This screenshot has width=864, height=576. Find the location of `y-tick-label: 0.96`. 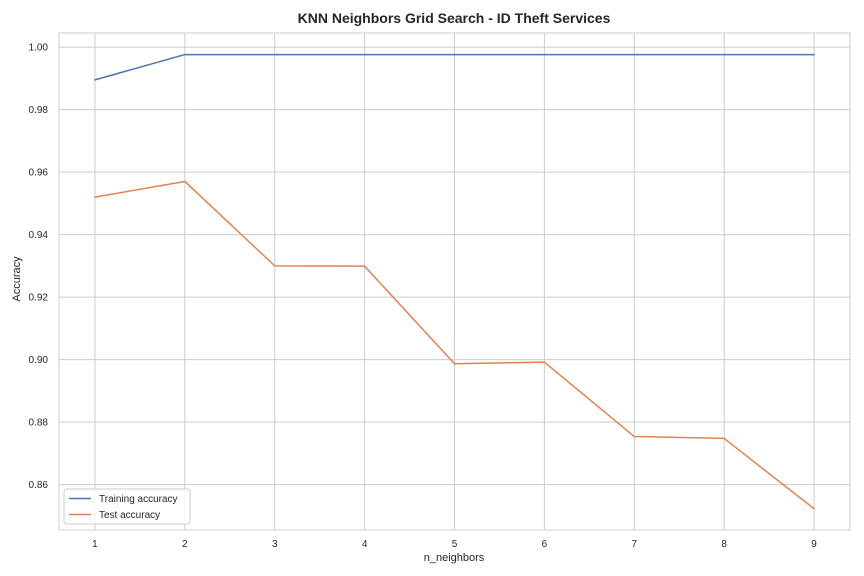

y-tick-label: 0.96 is located at coordinates (39, 173).